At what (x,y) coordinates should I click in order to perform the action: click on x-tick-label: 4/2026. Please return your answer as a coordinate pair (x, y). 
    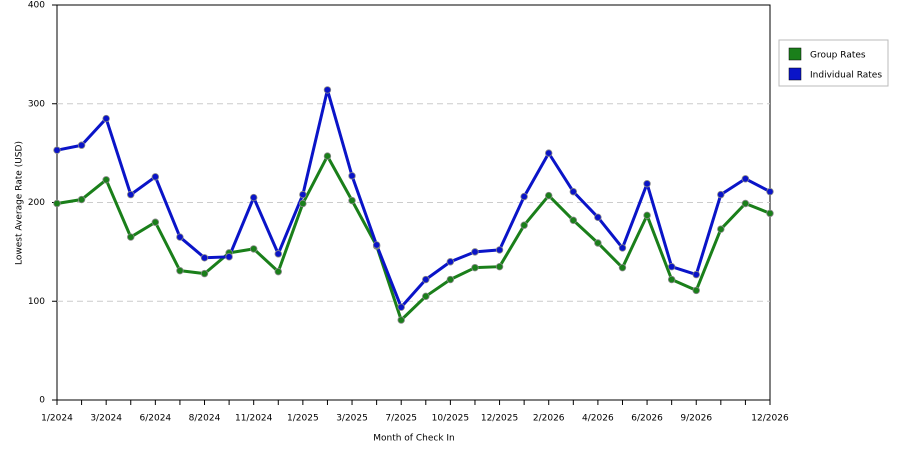
    Looking at the image, I should click on (598, 419).